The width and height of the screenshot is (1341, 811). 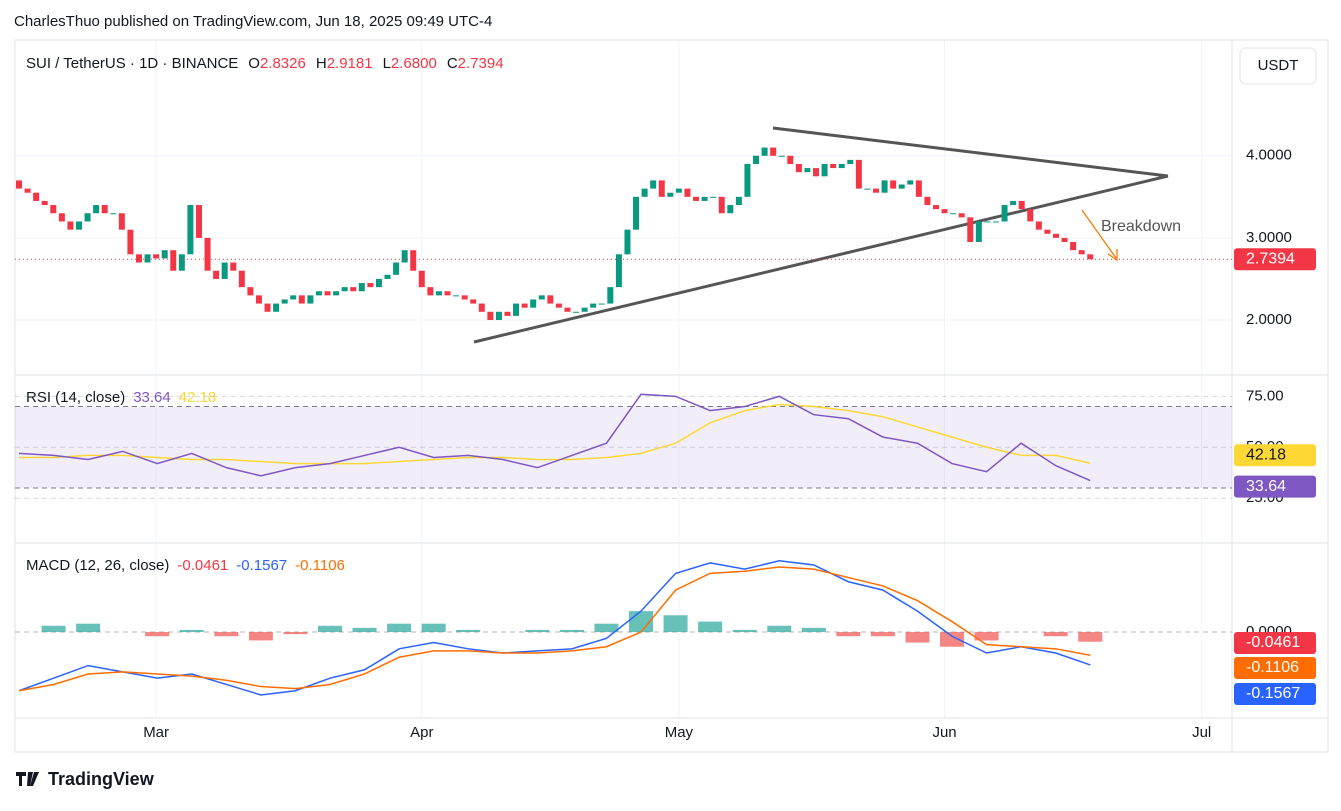 I want to click on arrow-head, so click(x=1112, y=255).